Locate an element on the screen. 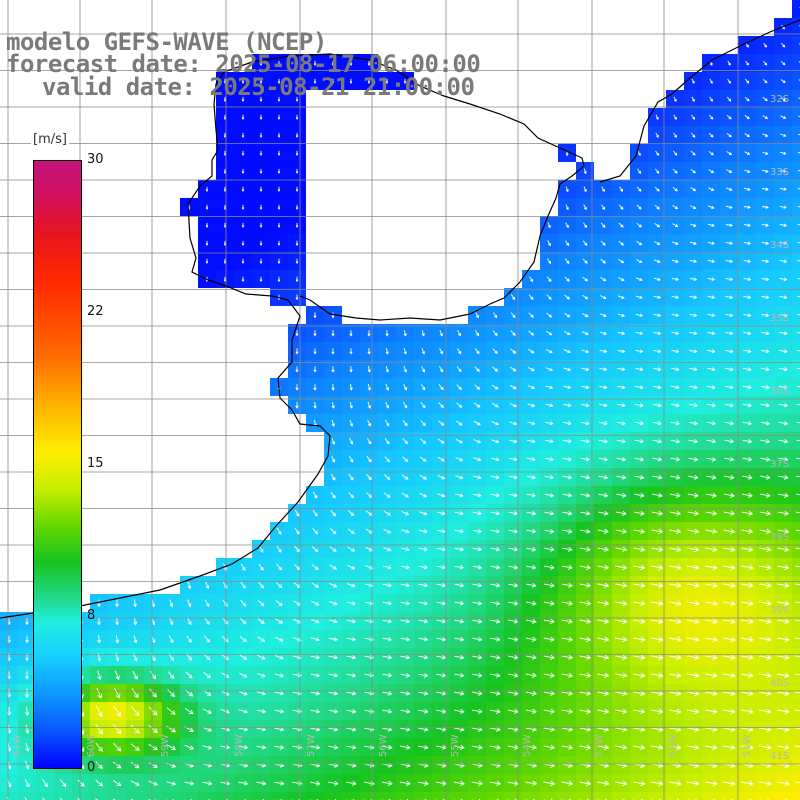  lon-label-58w: 58W is located at coordinates (239, 745).